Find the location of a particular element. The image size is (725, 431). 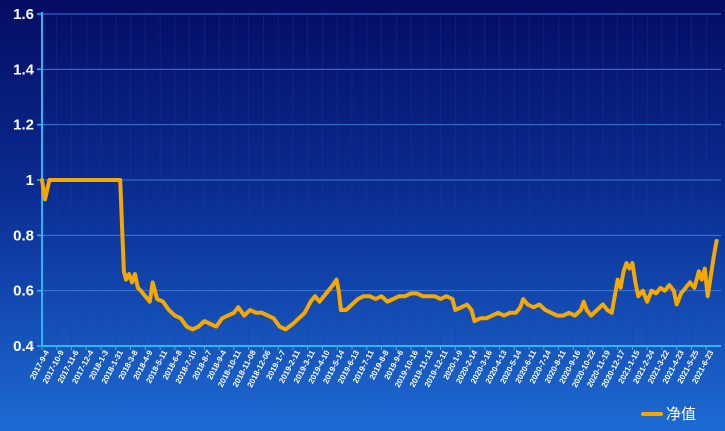

y-tick-label: 1 is located at coordinates (30, 180).